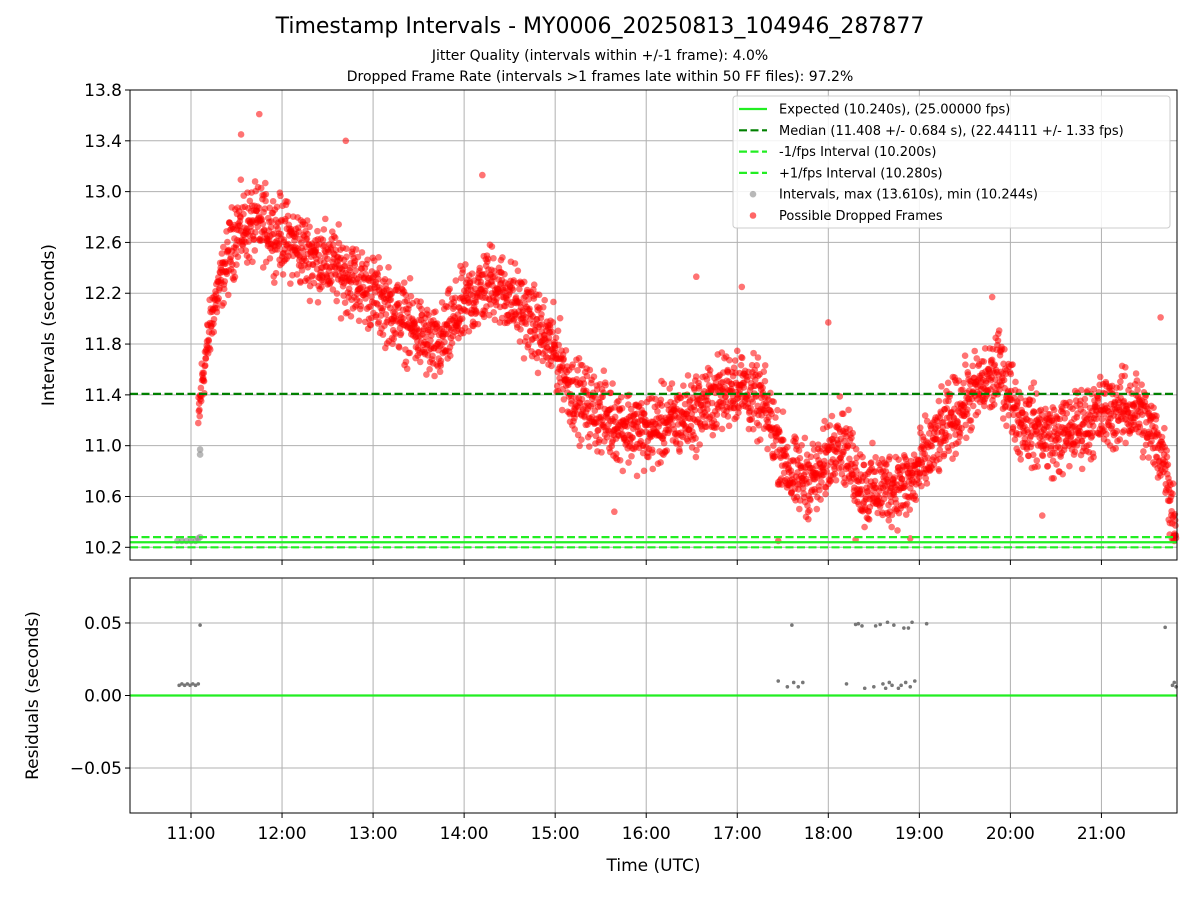 Image resolution: width=1200 pixels, height=900 pixels. I want to click on y-tick-label: −0.05, so click(96, 769).